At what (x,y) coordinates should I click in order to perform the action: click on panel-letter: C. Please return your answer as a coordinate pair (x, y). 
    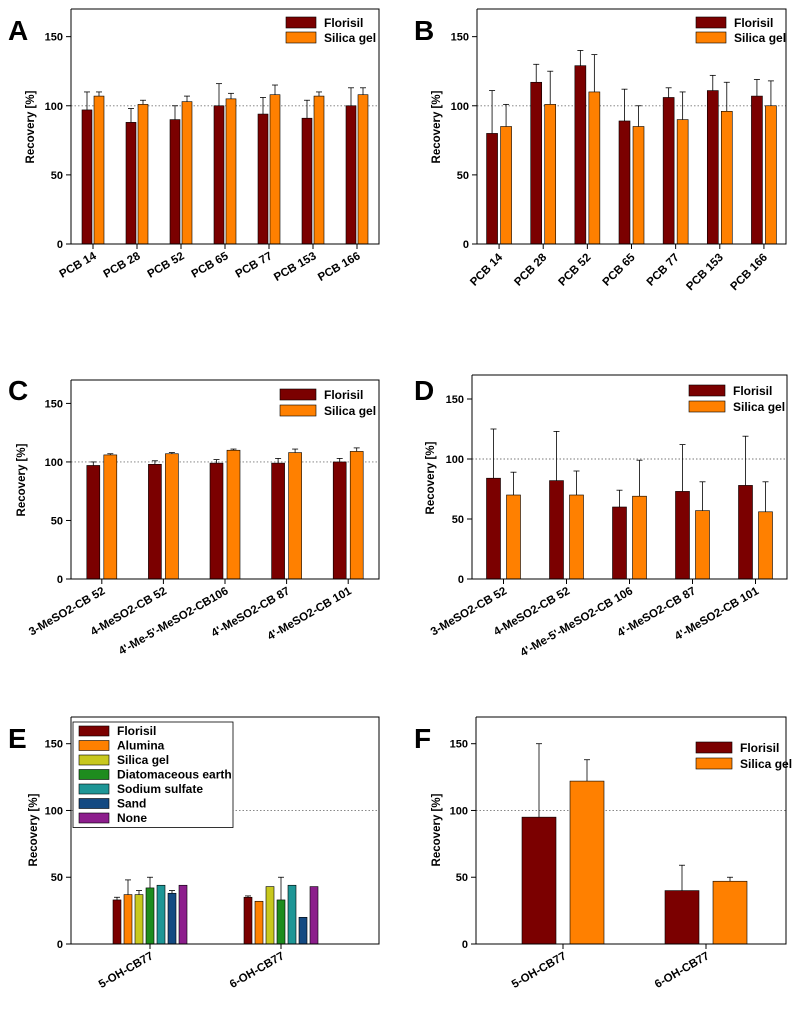
    Looking at the image, I should click on (18, 390).